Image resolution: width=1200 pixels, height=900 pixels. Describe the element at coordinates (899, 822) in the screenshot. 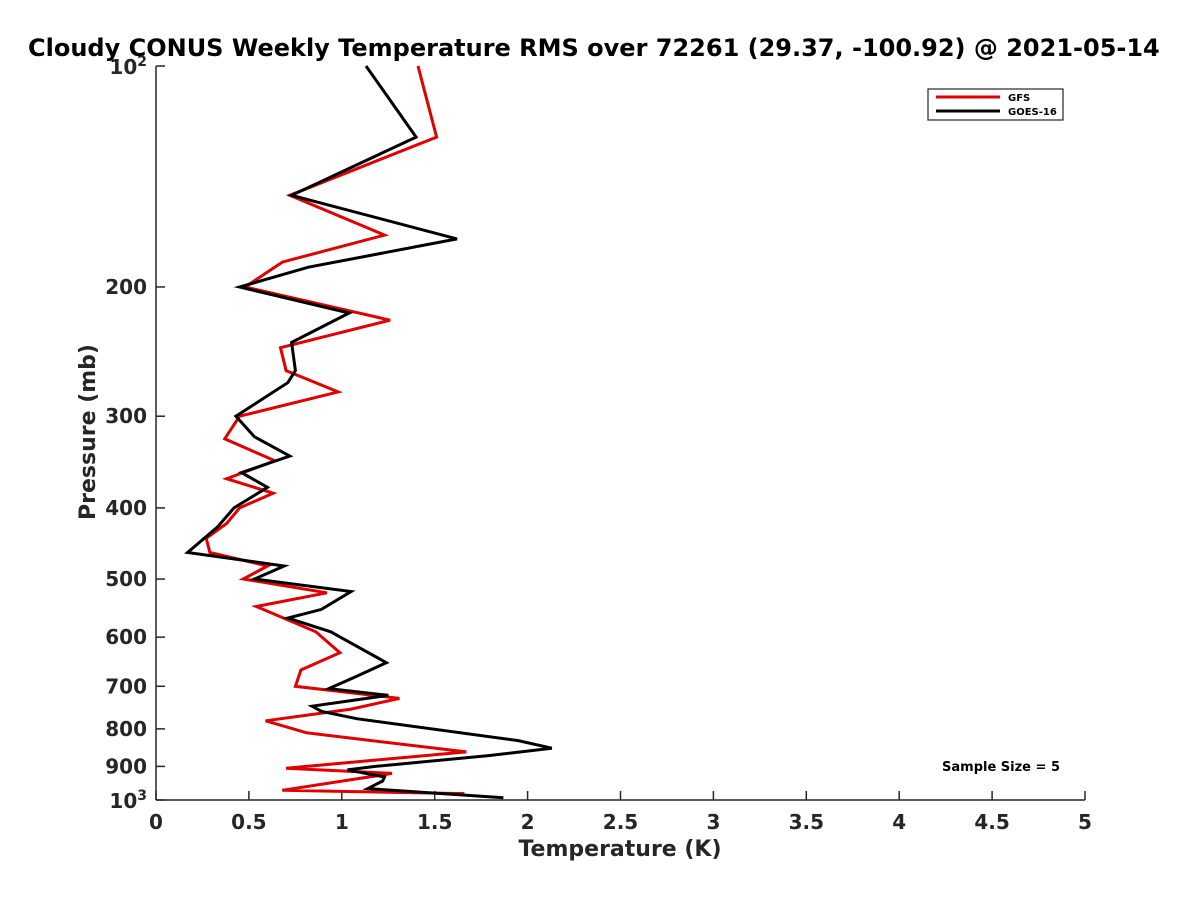

I see `x-tick-label: 4` at that location.